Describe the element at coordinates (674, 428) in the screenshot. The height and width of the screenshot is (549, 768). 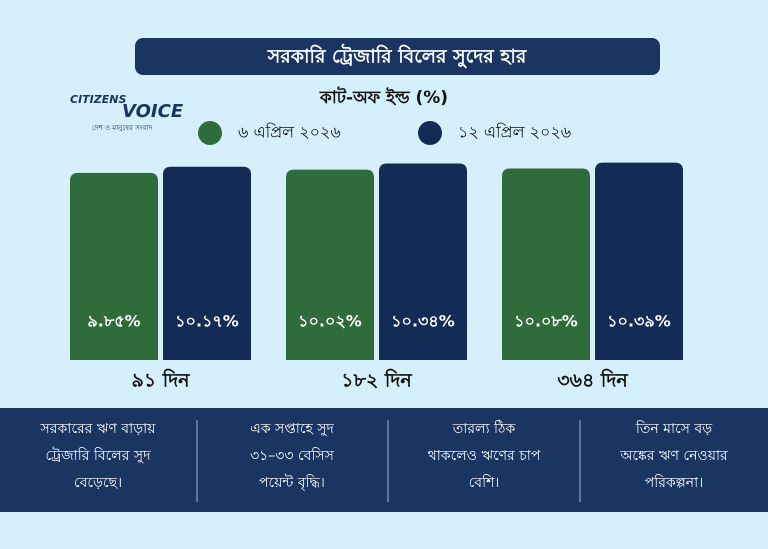
I see `note-line: তিন মাসে বড়` at that location.